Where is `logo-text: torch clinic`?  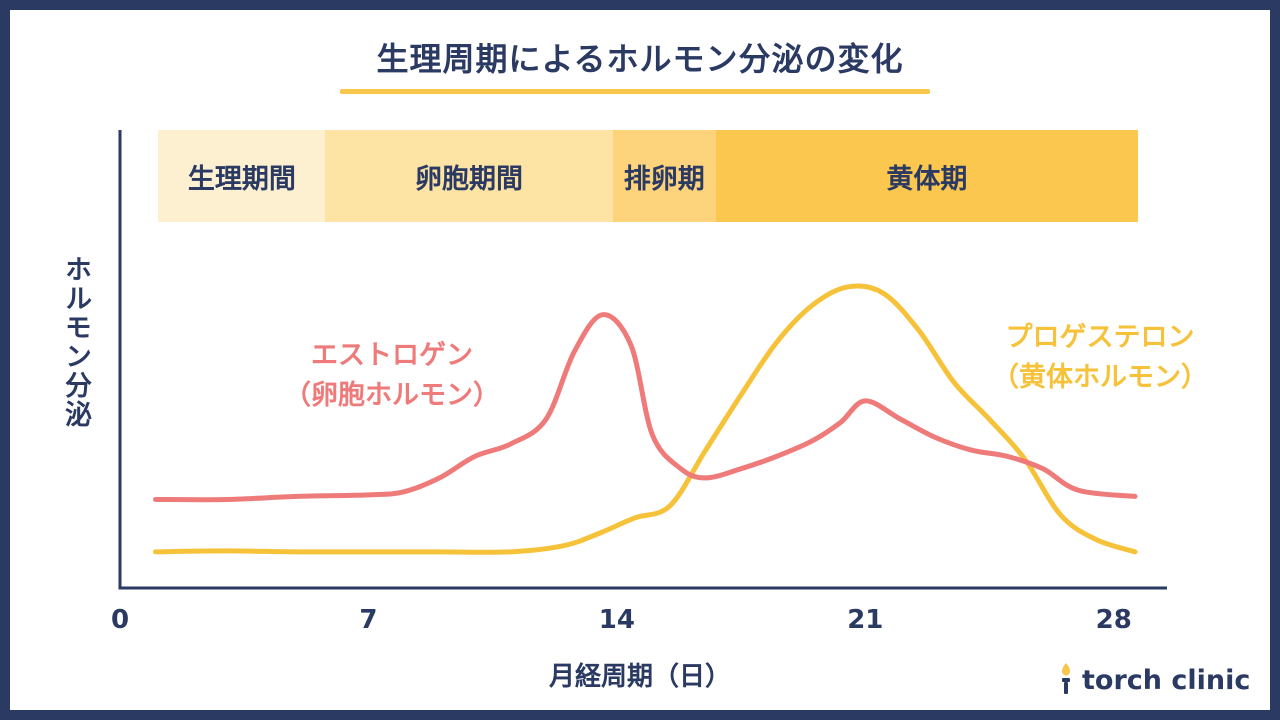 logo-text: torch clinic is located at coordinates (1166, 680).